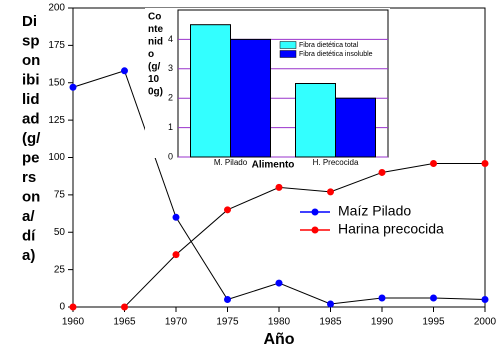 The width and height of the screenshot is (501, 361). What do you see at coordinates (227, 322) in the screenshot?
I see `x-tick-label: 1975` at bounding box center [227, 322].